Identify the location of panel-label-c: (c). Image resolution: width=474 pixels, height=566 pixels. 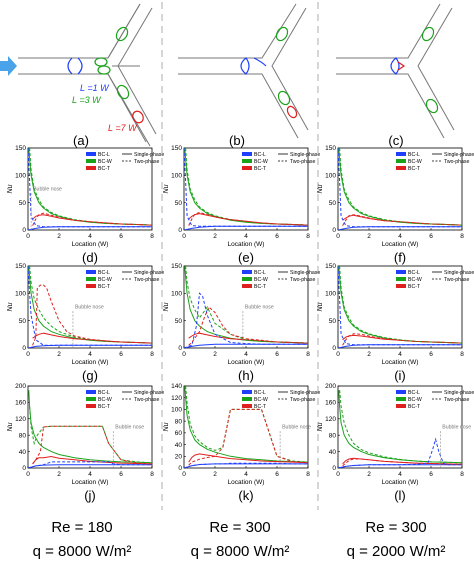
(395, 140).